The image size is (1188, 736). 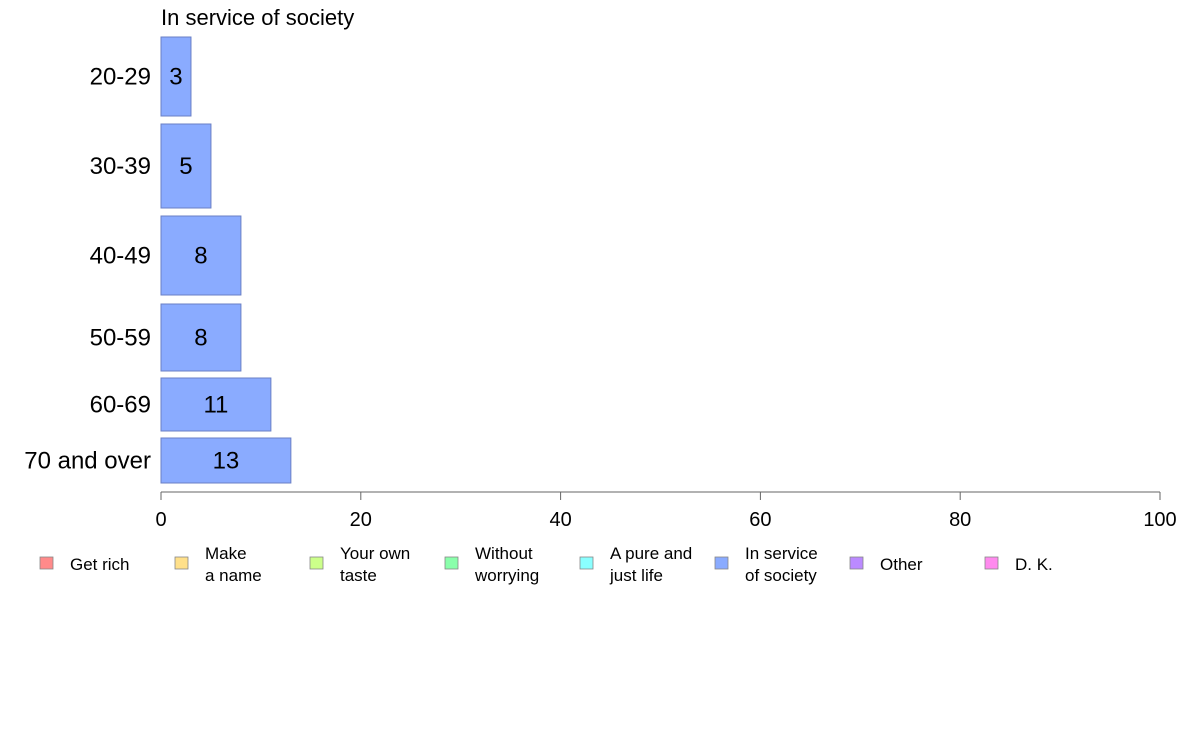 I want to click on bar-value-label: 5, so click(x=185, y=166).